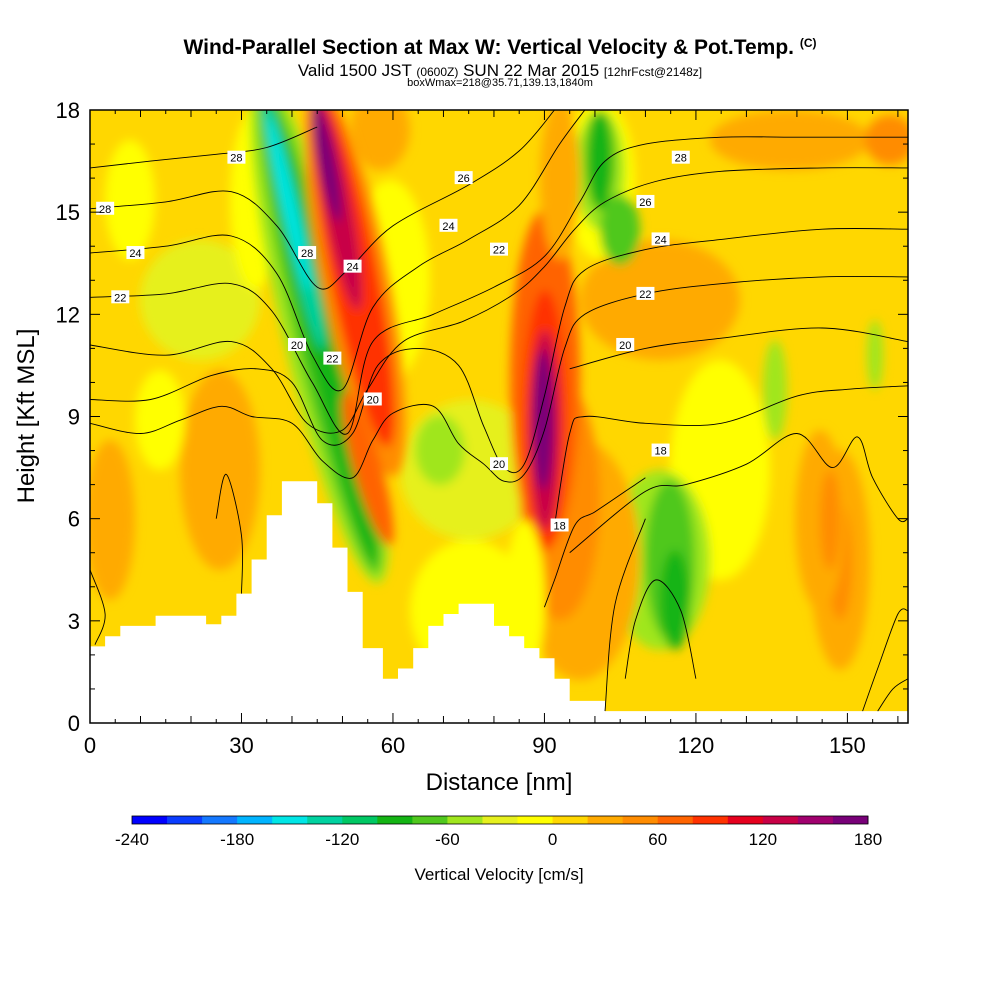 This screenshot has height=1000, width=1000. I want to click on x-tick-label: 30, so click(241, 745).